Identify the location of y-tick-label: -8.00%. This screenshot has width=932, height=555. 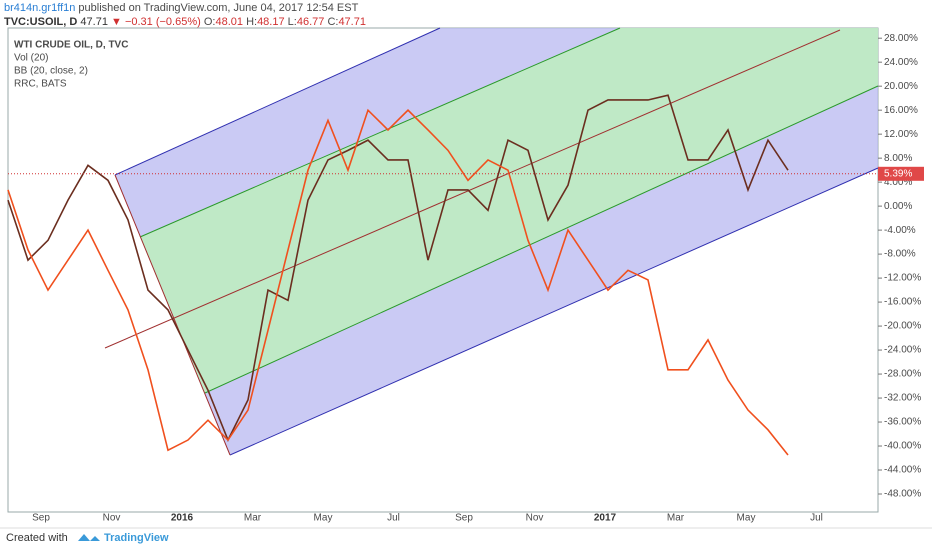
(900, 254).